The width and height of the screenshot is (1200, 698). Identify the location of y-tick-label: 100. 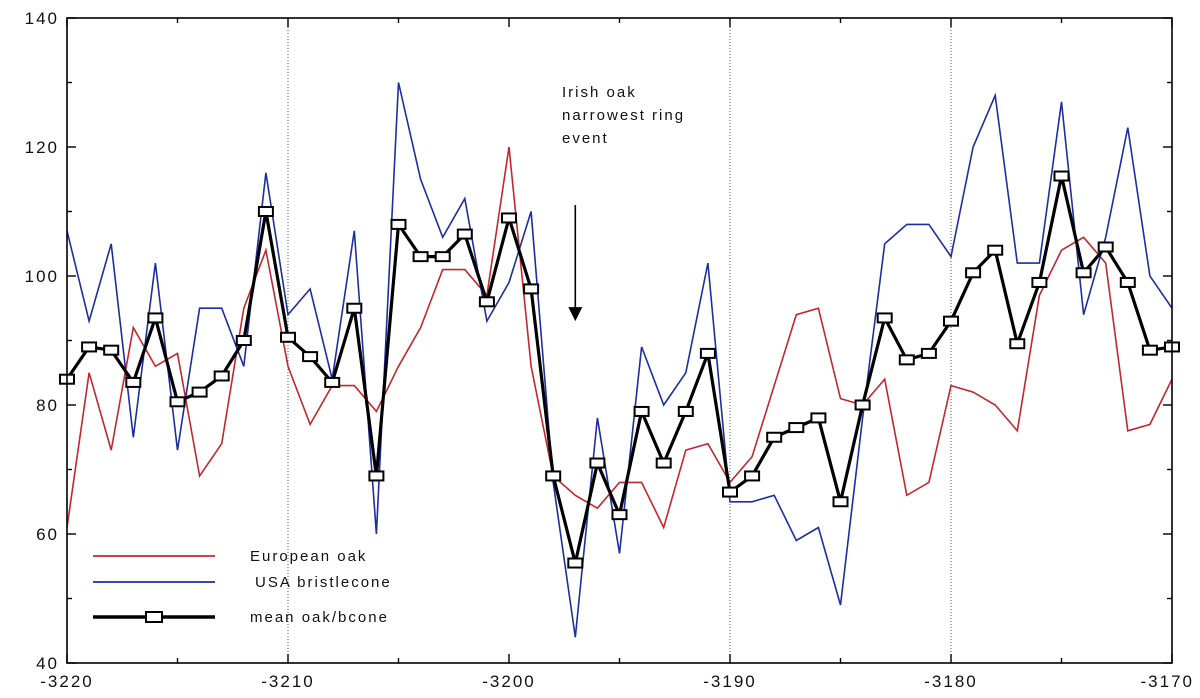
(42, 276).